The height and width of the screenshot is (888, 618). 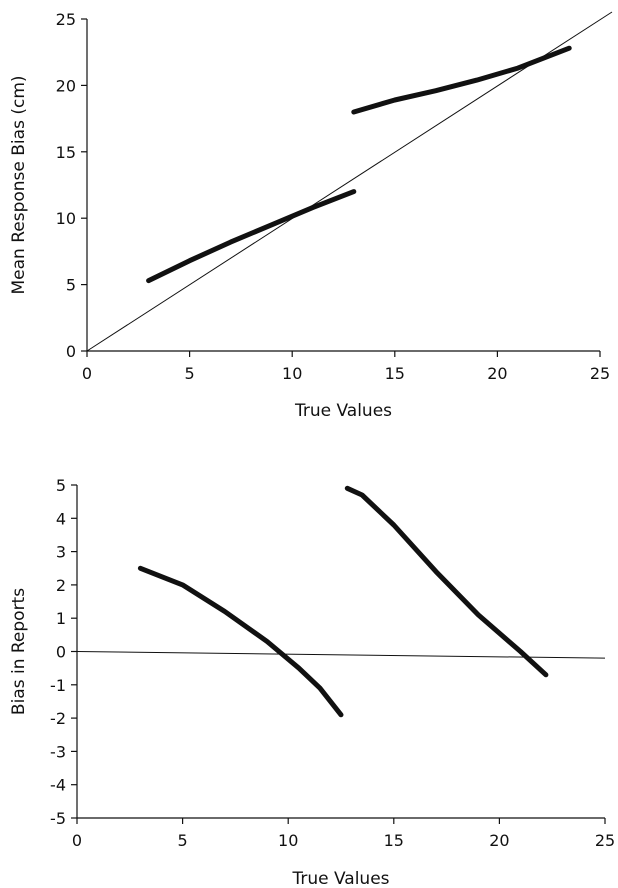 What do you see at coordinates (61, 585) in the screenshot?
I see `y-tick-label: 2` at bounding box center [61, 585].